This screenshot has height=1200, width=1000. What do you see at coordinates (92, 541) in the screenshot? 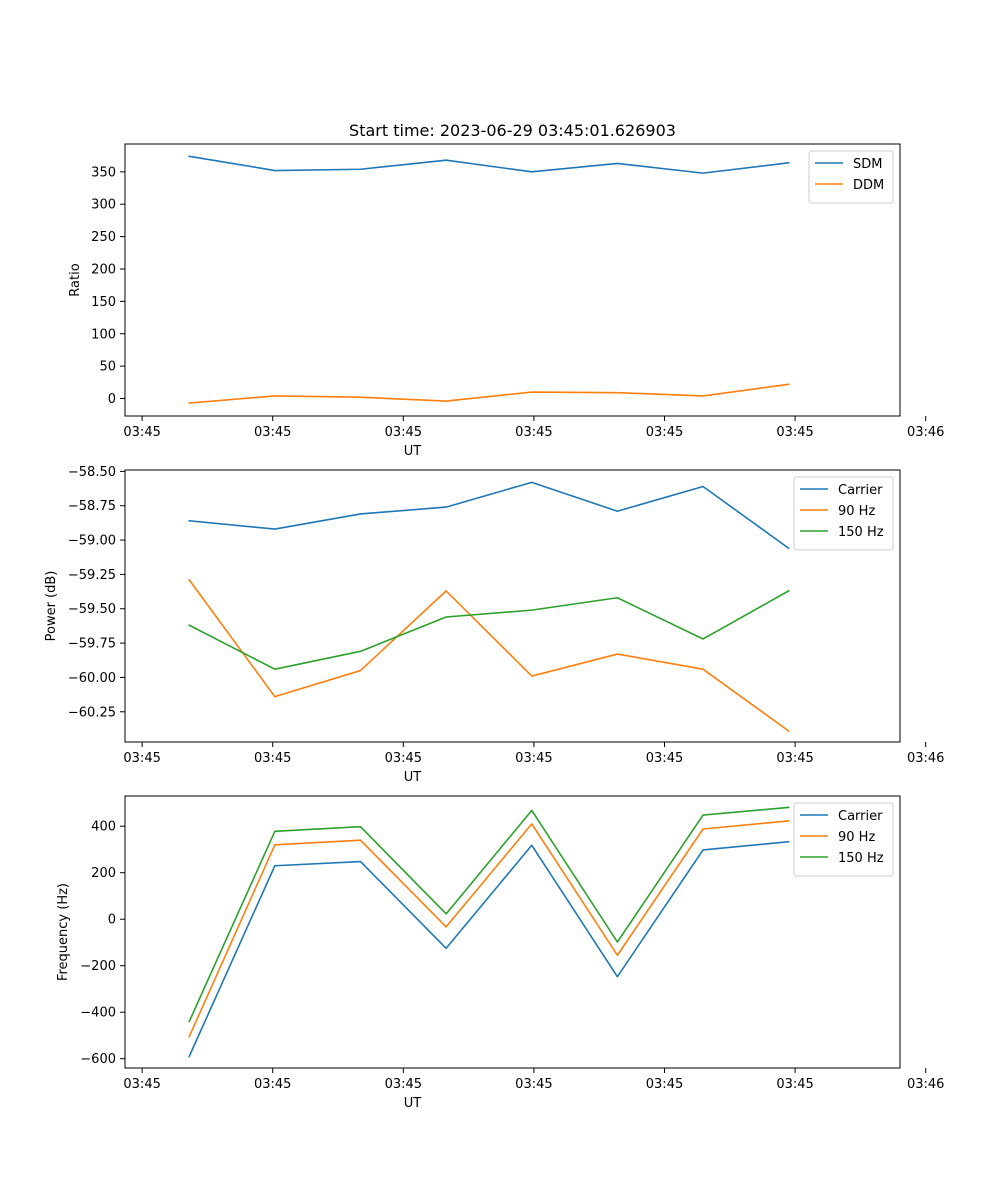
I see `y-tick-label: −59.00` at bounding box center [92, 541].